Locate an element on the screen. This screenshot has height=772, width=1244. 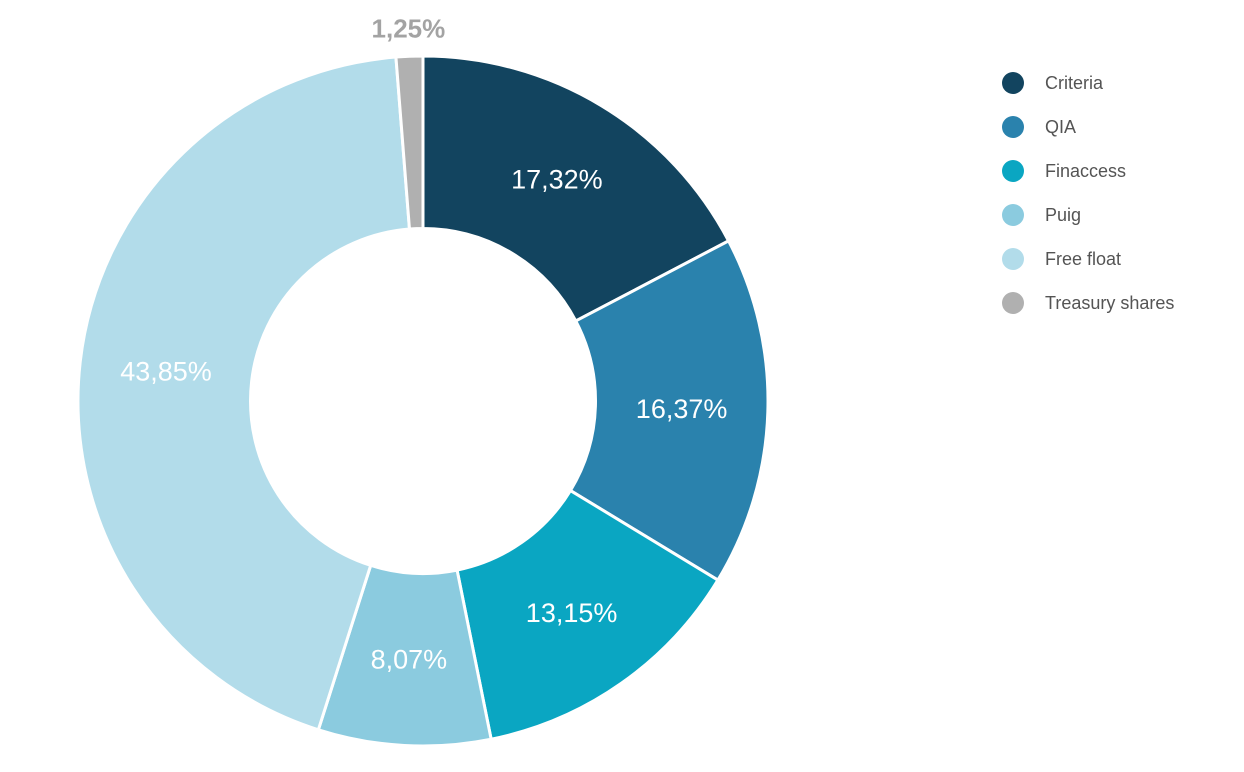
legend-swatch-puig is located at coordinates (1013, 215).